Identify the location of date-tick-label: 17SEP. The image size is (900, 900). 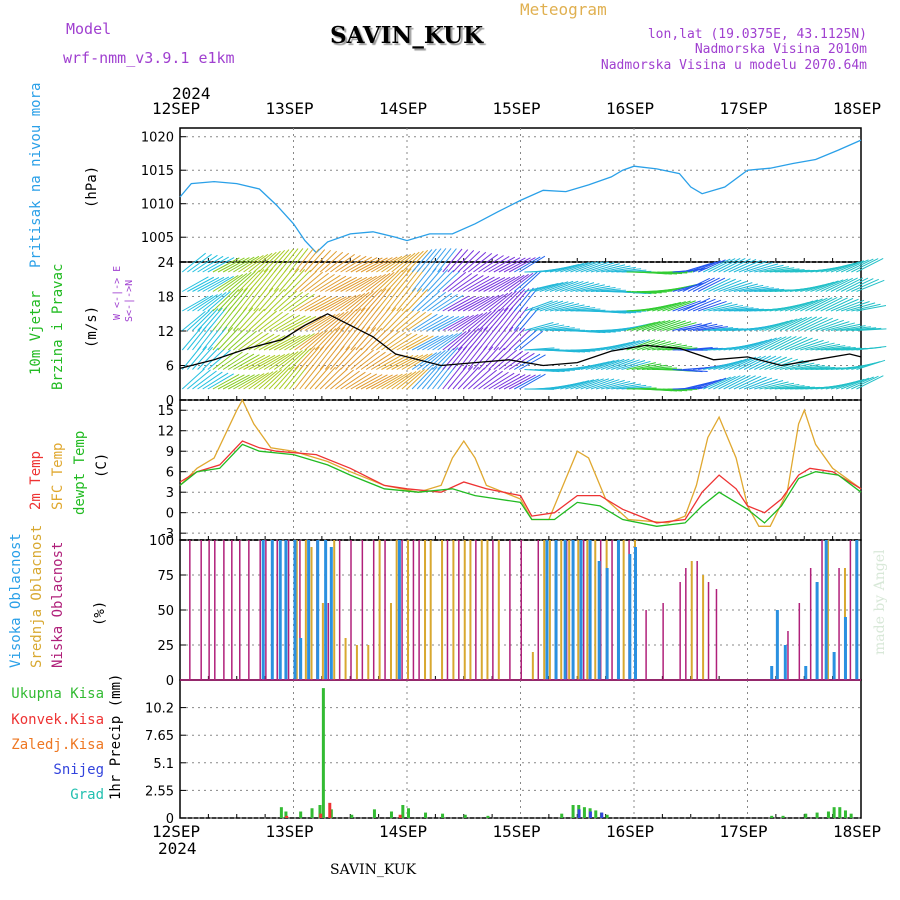
(743, 831).